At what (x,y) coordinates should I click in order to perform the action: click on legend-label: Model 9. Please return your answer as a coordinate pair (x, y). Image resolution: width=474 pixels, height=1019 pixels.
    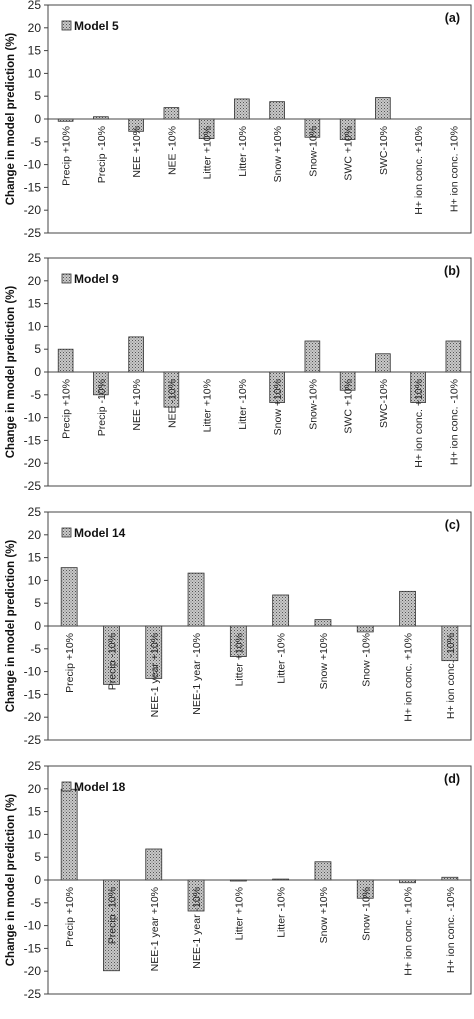
    Looking at the image, I should click on (96, 279).